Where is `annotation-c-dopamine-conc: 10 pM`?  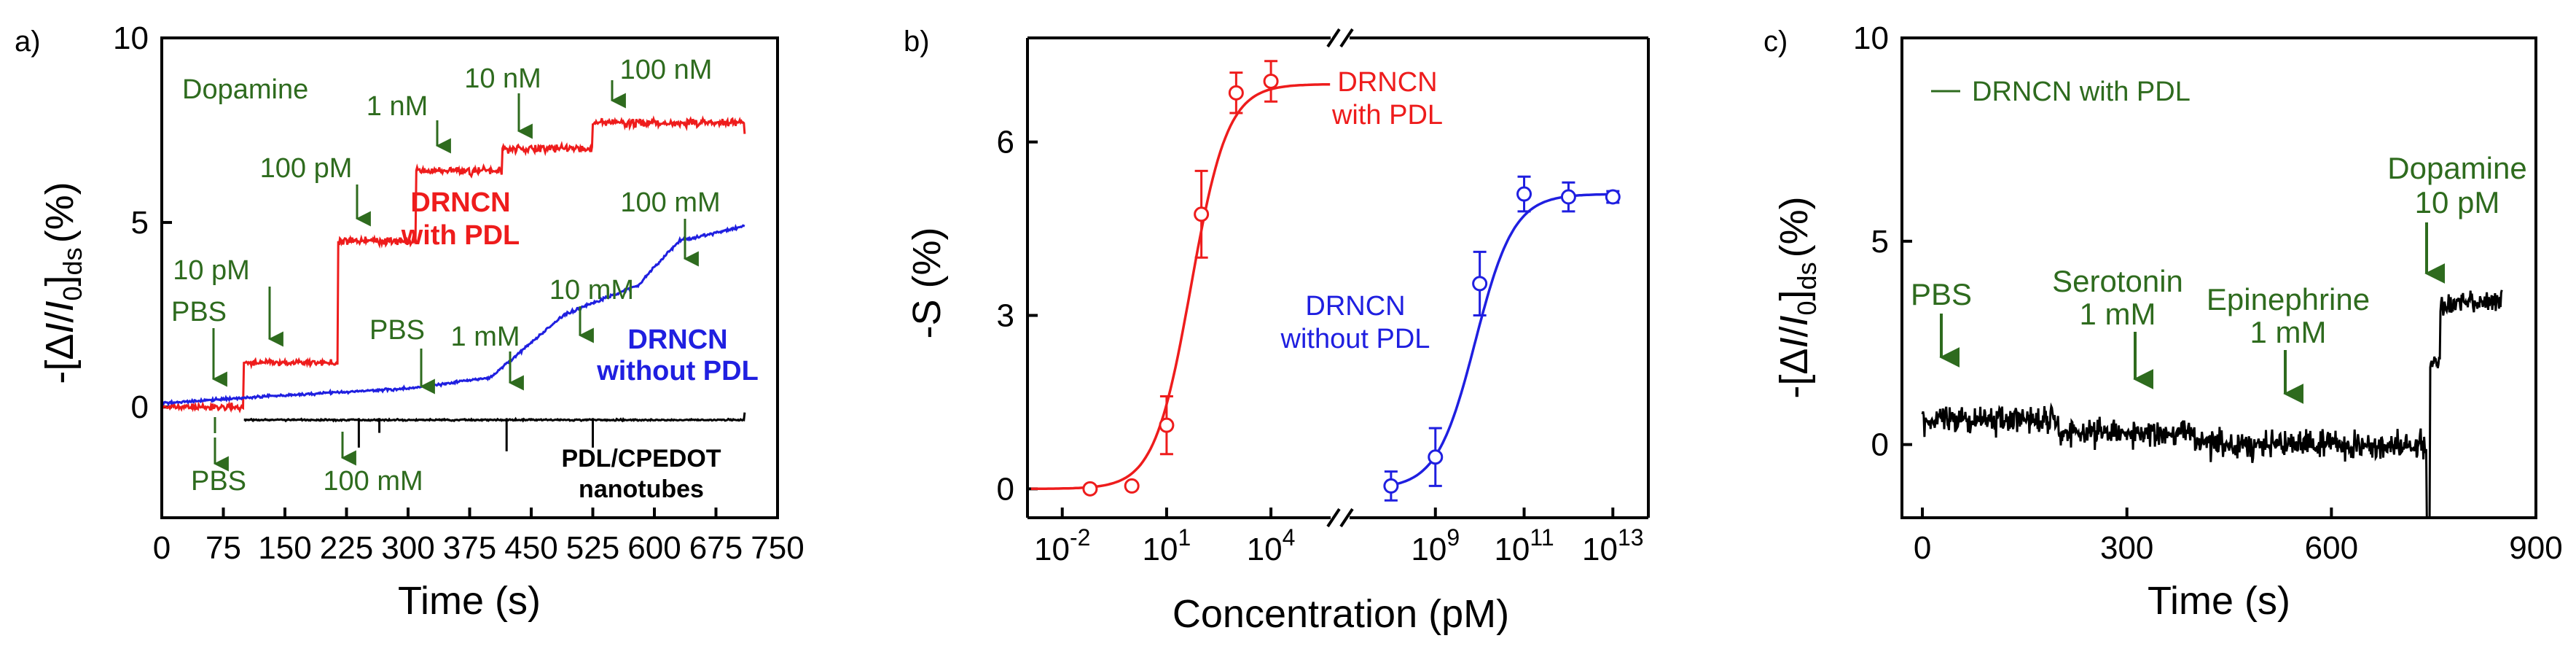
annotation-c-dopamine-conc: 10 pM is located at coordinates (2457, 202).